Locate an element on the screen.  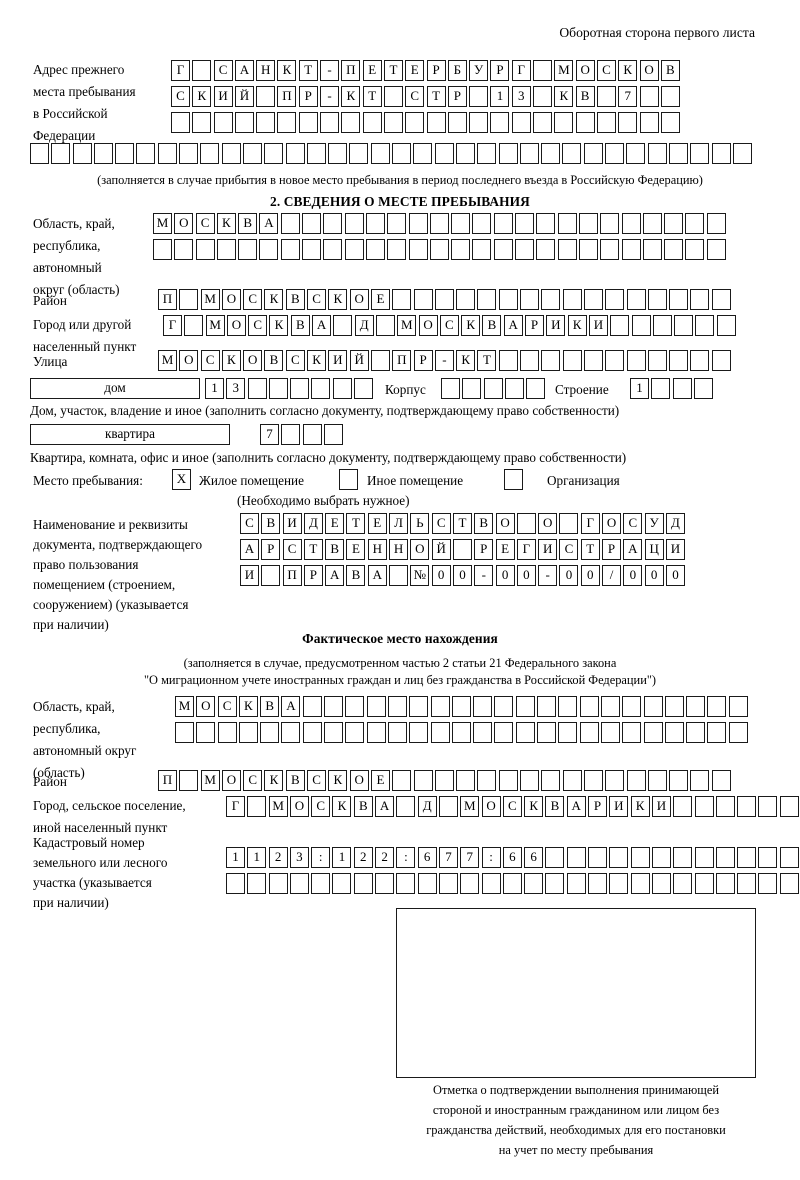
document-row-1-cell-8: Л is located at coordinates (399, 523).